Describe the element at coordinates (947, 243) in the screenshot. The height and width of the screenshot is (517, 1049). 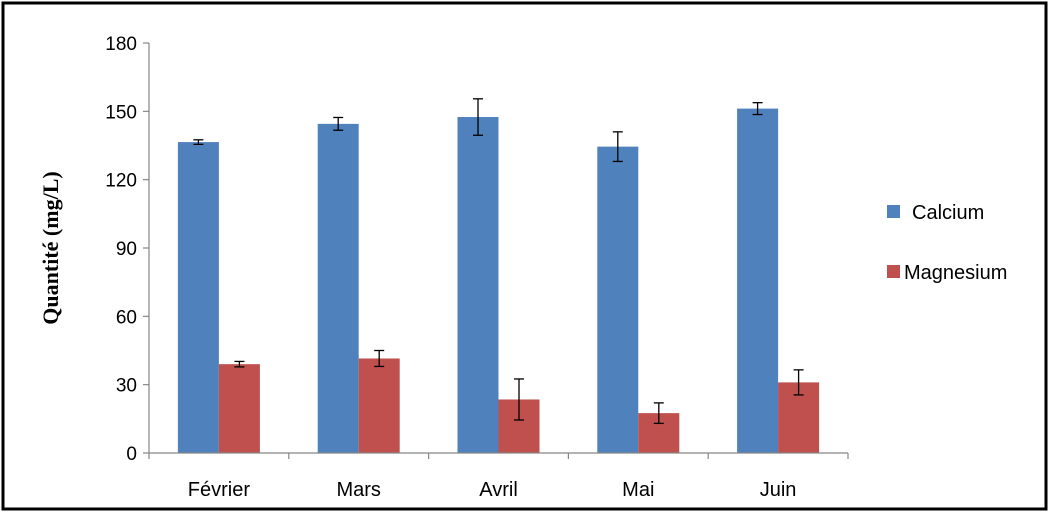
I see `legend: Calcium Magnesium` at that location.